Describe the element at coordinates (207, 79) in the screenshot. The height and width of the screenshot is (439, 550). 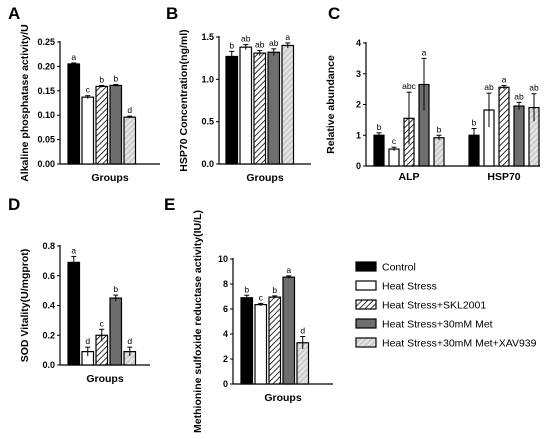
I see `y-tick-label: 1.0` at that location.